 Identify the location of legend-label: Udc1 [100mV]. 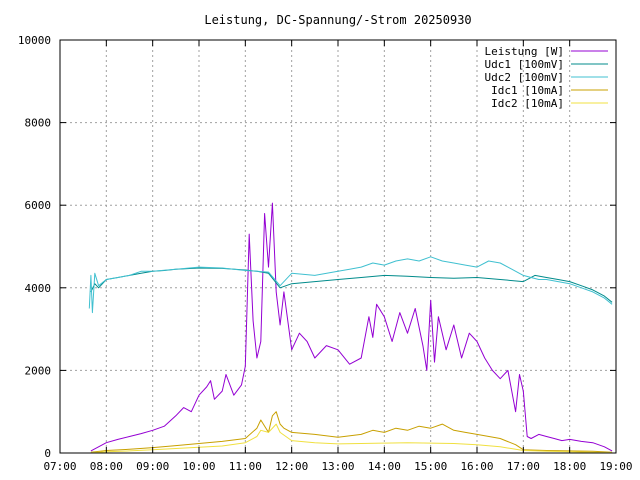
(524, 64).